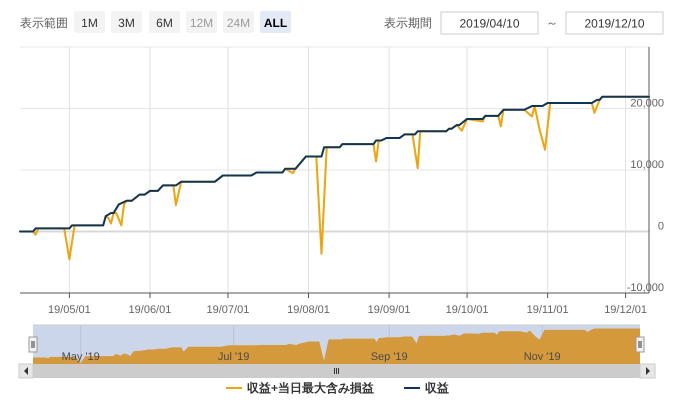 This screenshot has width=675, height=402. I want to click on text: 2019/12/10, so click(614, 23).